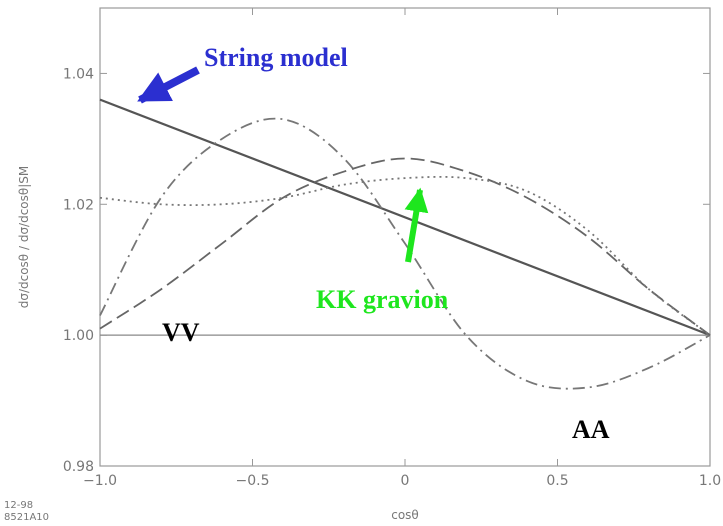  What do you see at coordinates (18, 505) in the screenshot?
I see `figure-stamp-date: 12-98` at bounding box center [18, 505].